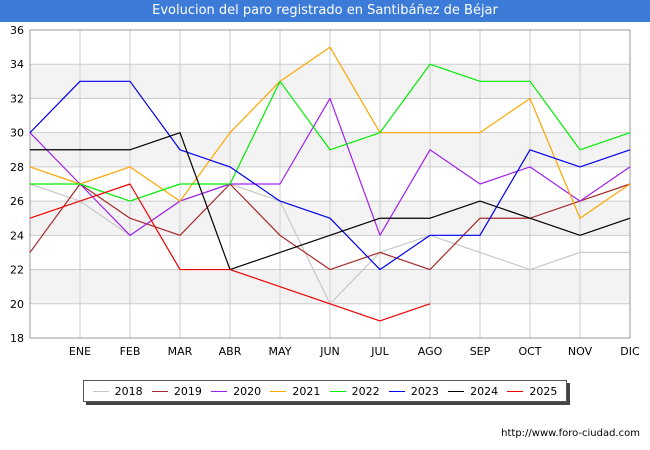  I want to click on legend-label: 2021, so click(306, 391).